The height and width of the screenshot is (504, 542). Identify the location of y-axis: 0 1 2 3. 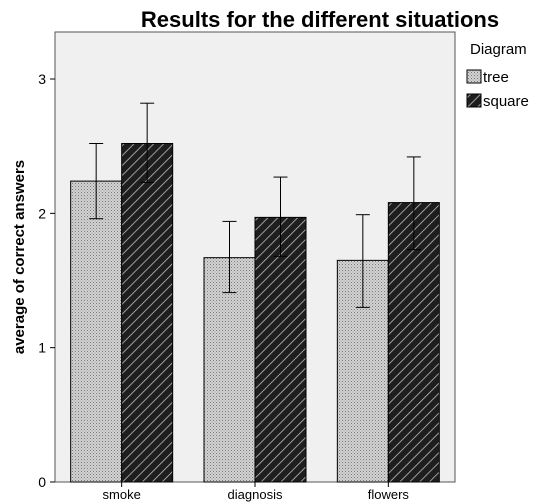
(46, 280).